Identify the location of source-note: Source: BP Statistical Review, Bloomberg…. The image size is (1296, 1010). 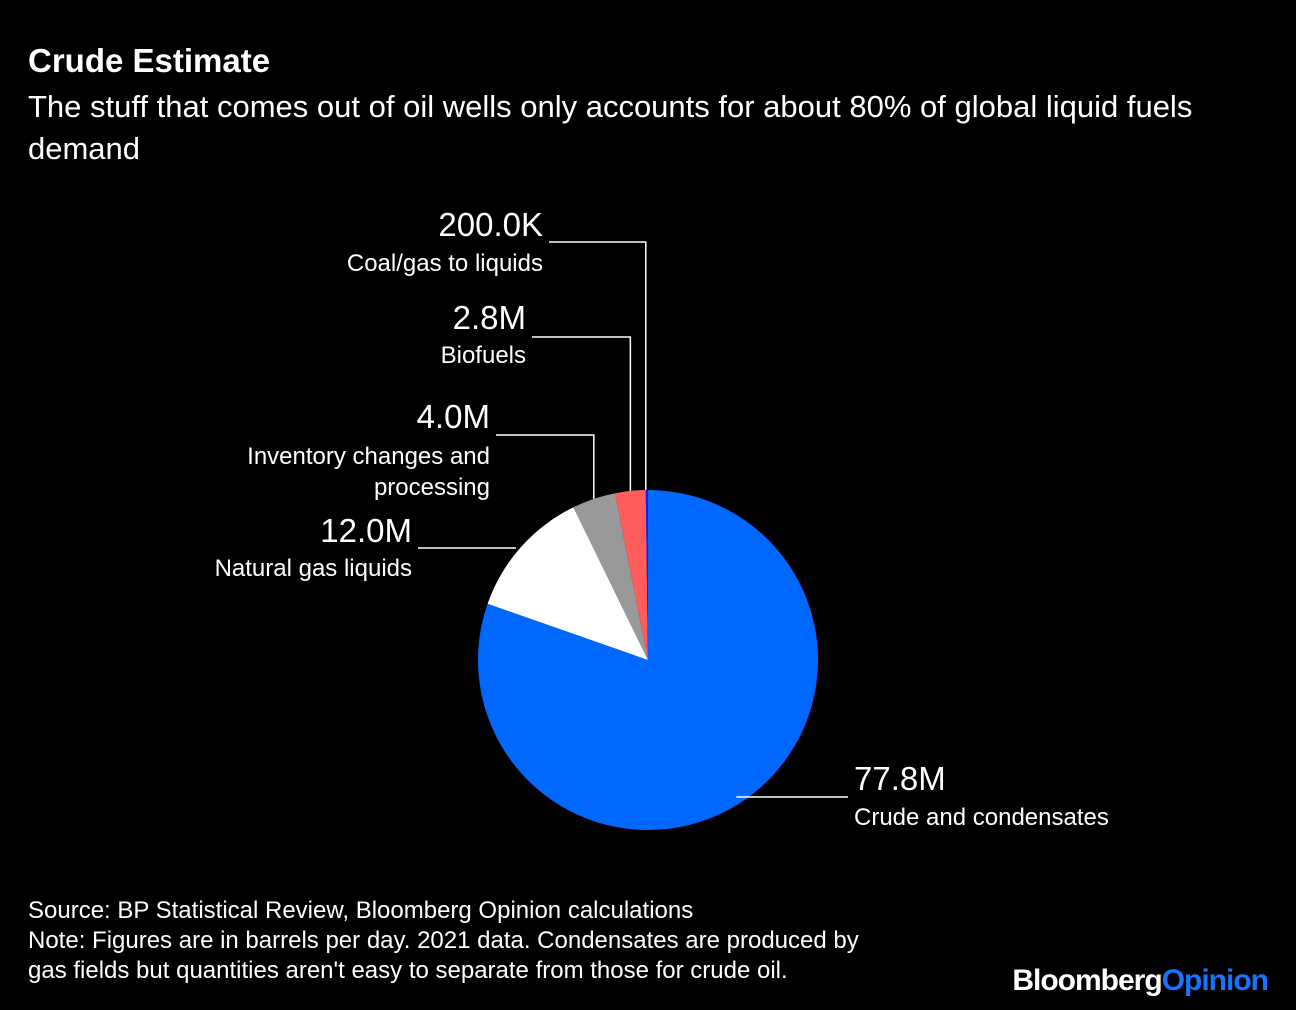
(361, 910).